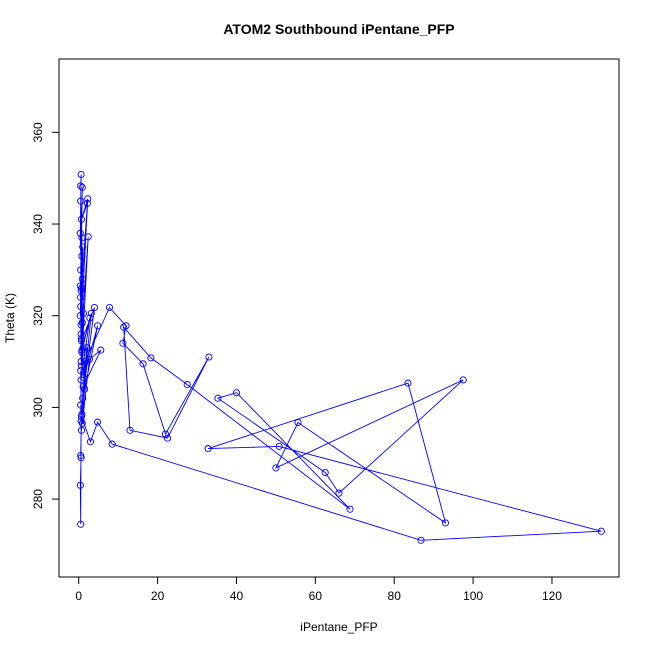 This screenshot has height=650, width=650. I want to click on x-axis: 0 20 40 60 80 100 120, so click(318, 589).